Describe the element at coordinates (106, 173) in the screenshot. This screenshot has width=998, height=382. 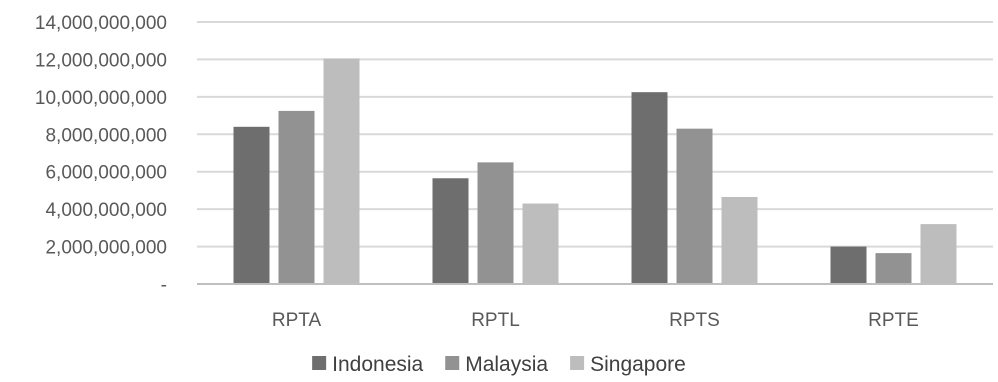
I see `y-tick-label: 6,000,000,000` at that location.